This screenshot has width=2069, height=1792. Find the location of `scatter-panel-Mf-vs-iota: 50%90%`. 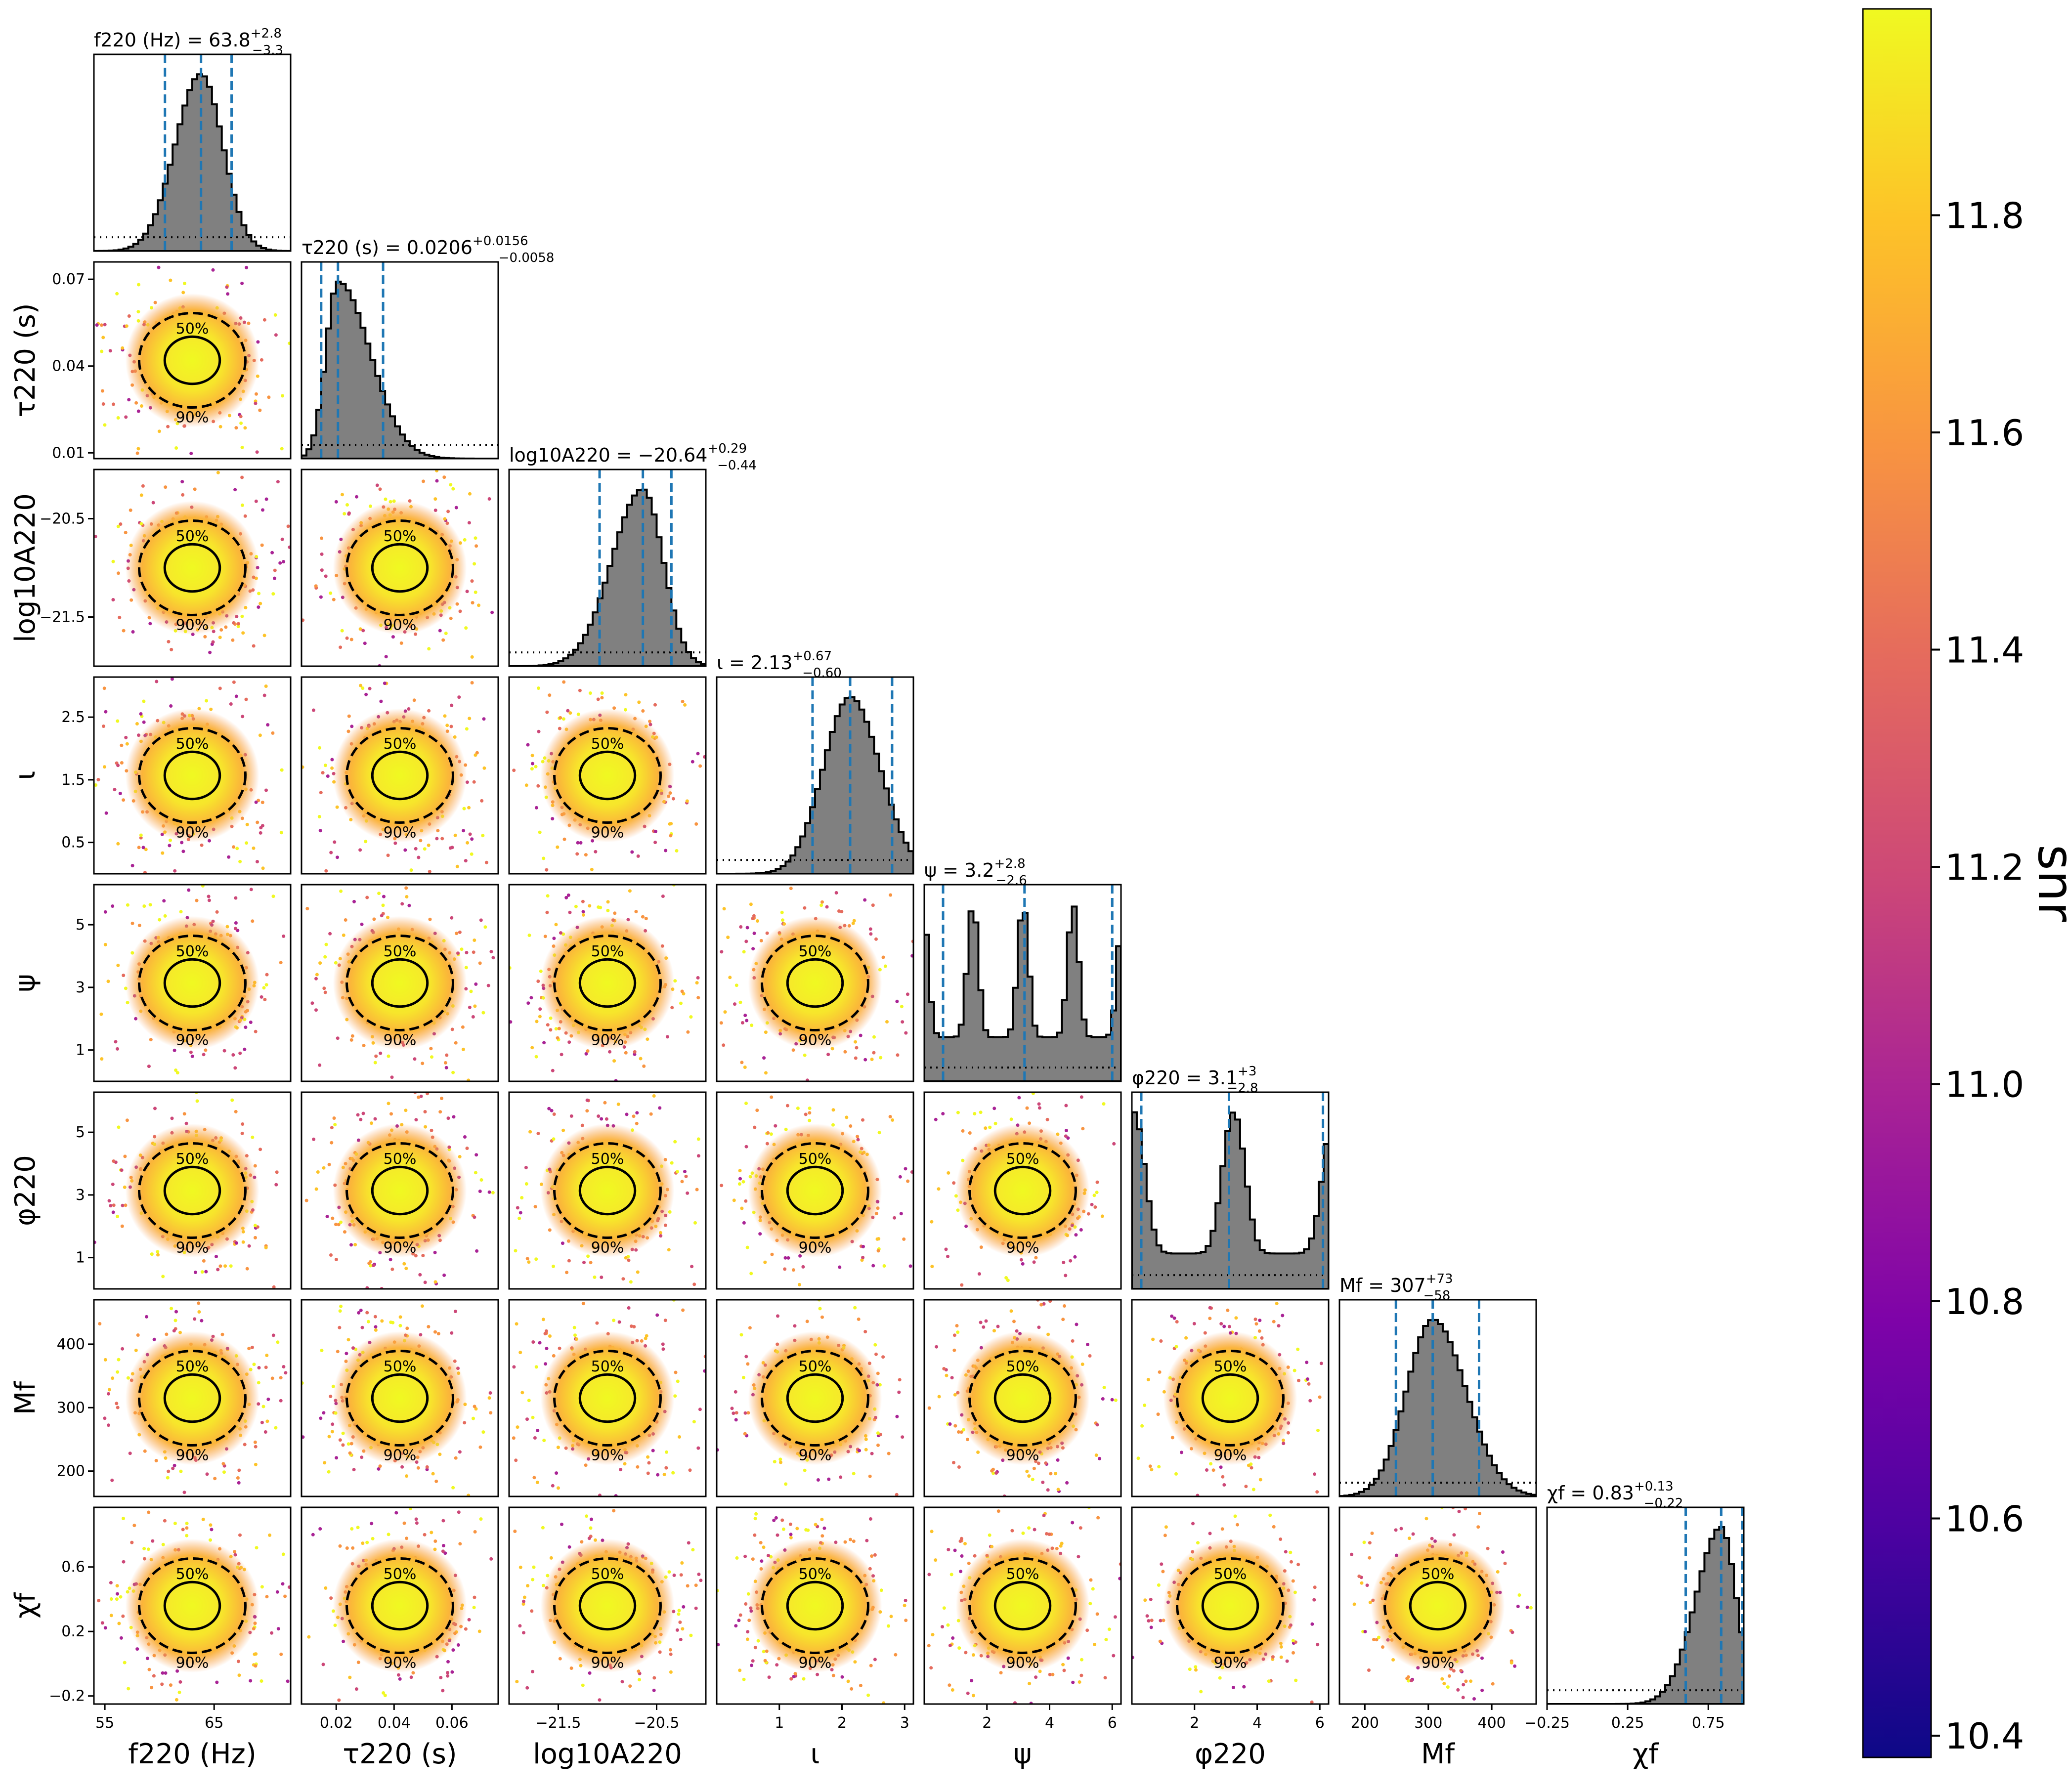

scatter-panel-Mf-vs-iota: 50%90% is located at coordinates (815, 1398).